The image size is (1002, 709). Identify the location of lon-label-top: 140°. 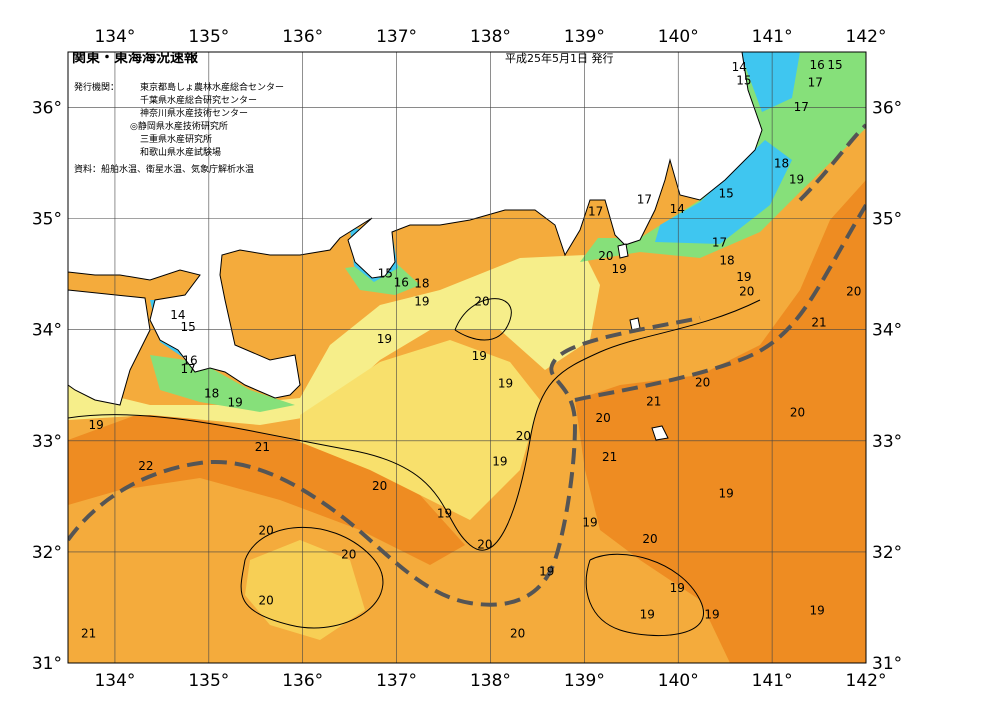
(678, 37).